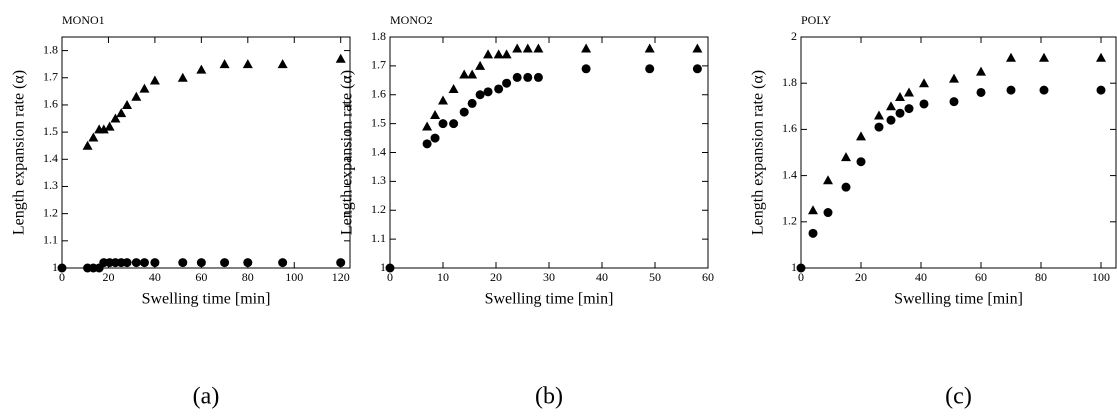 The image size is (1117, 417). Describe the element at coordinates (816, 20) in the screenshot. I see `chart-title: POLY` at that location.